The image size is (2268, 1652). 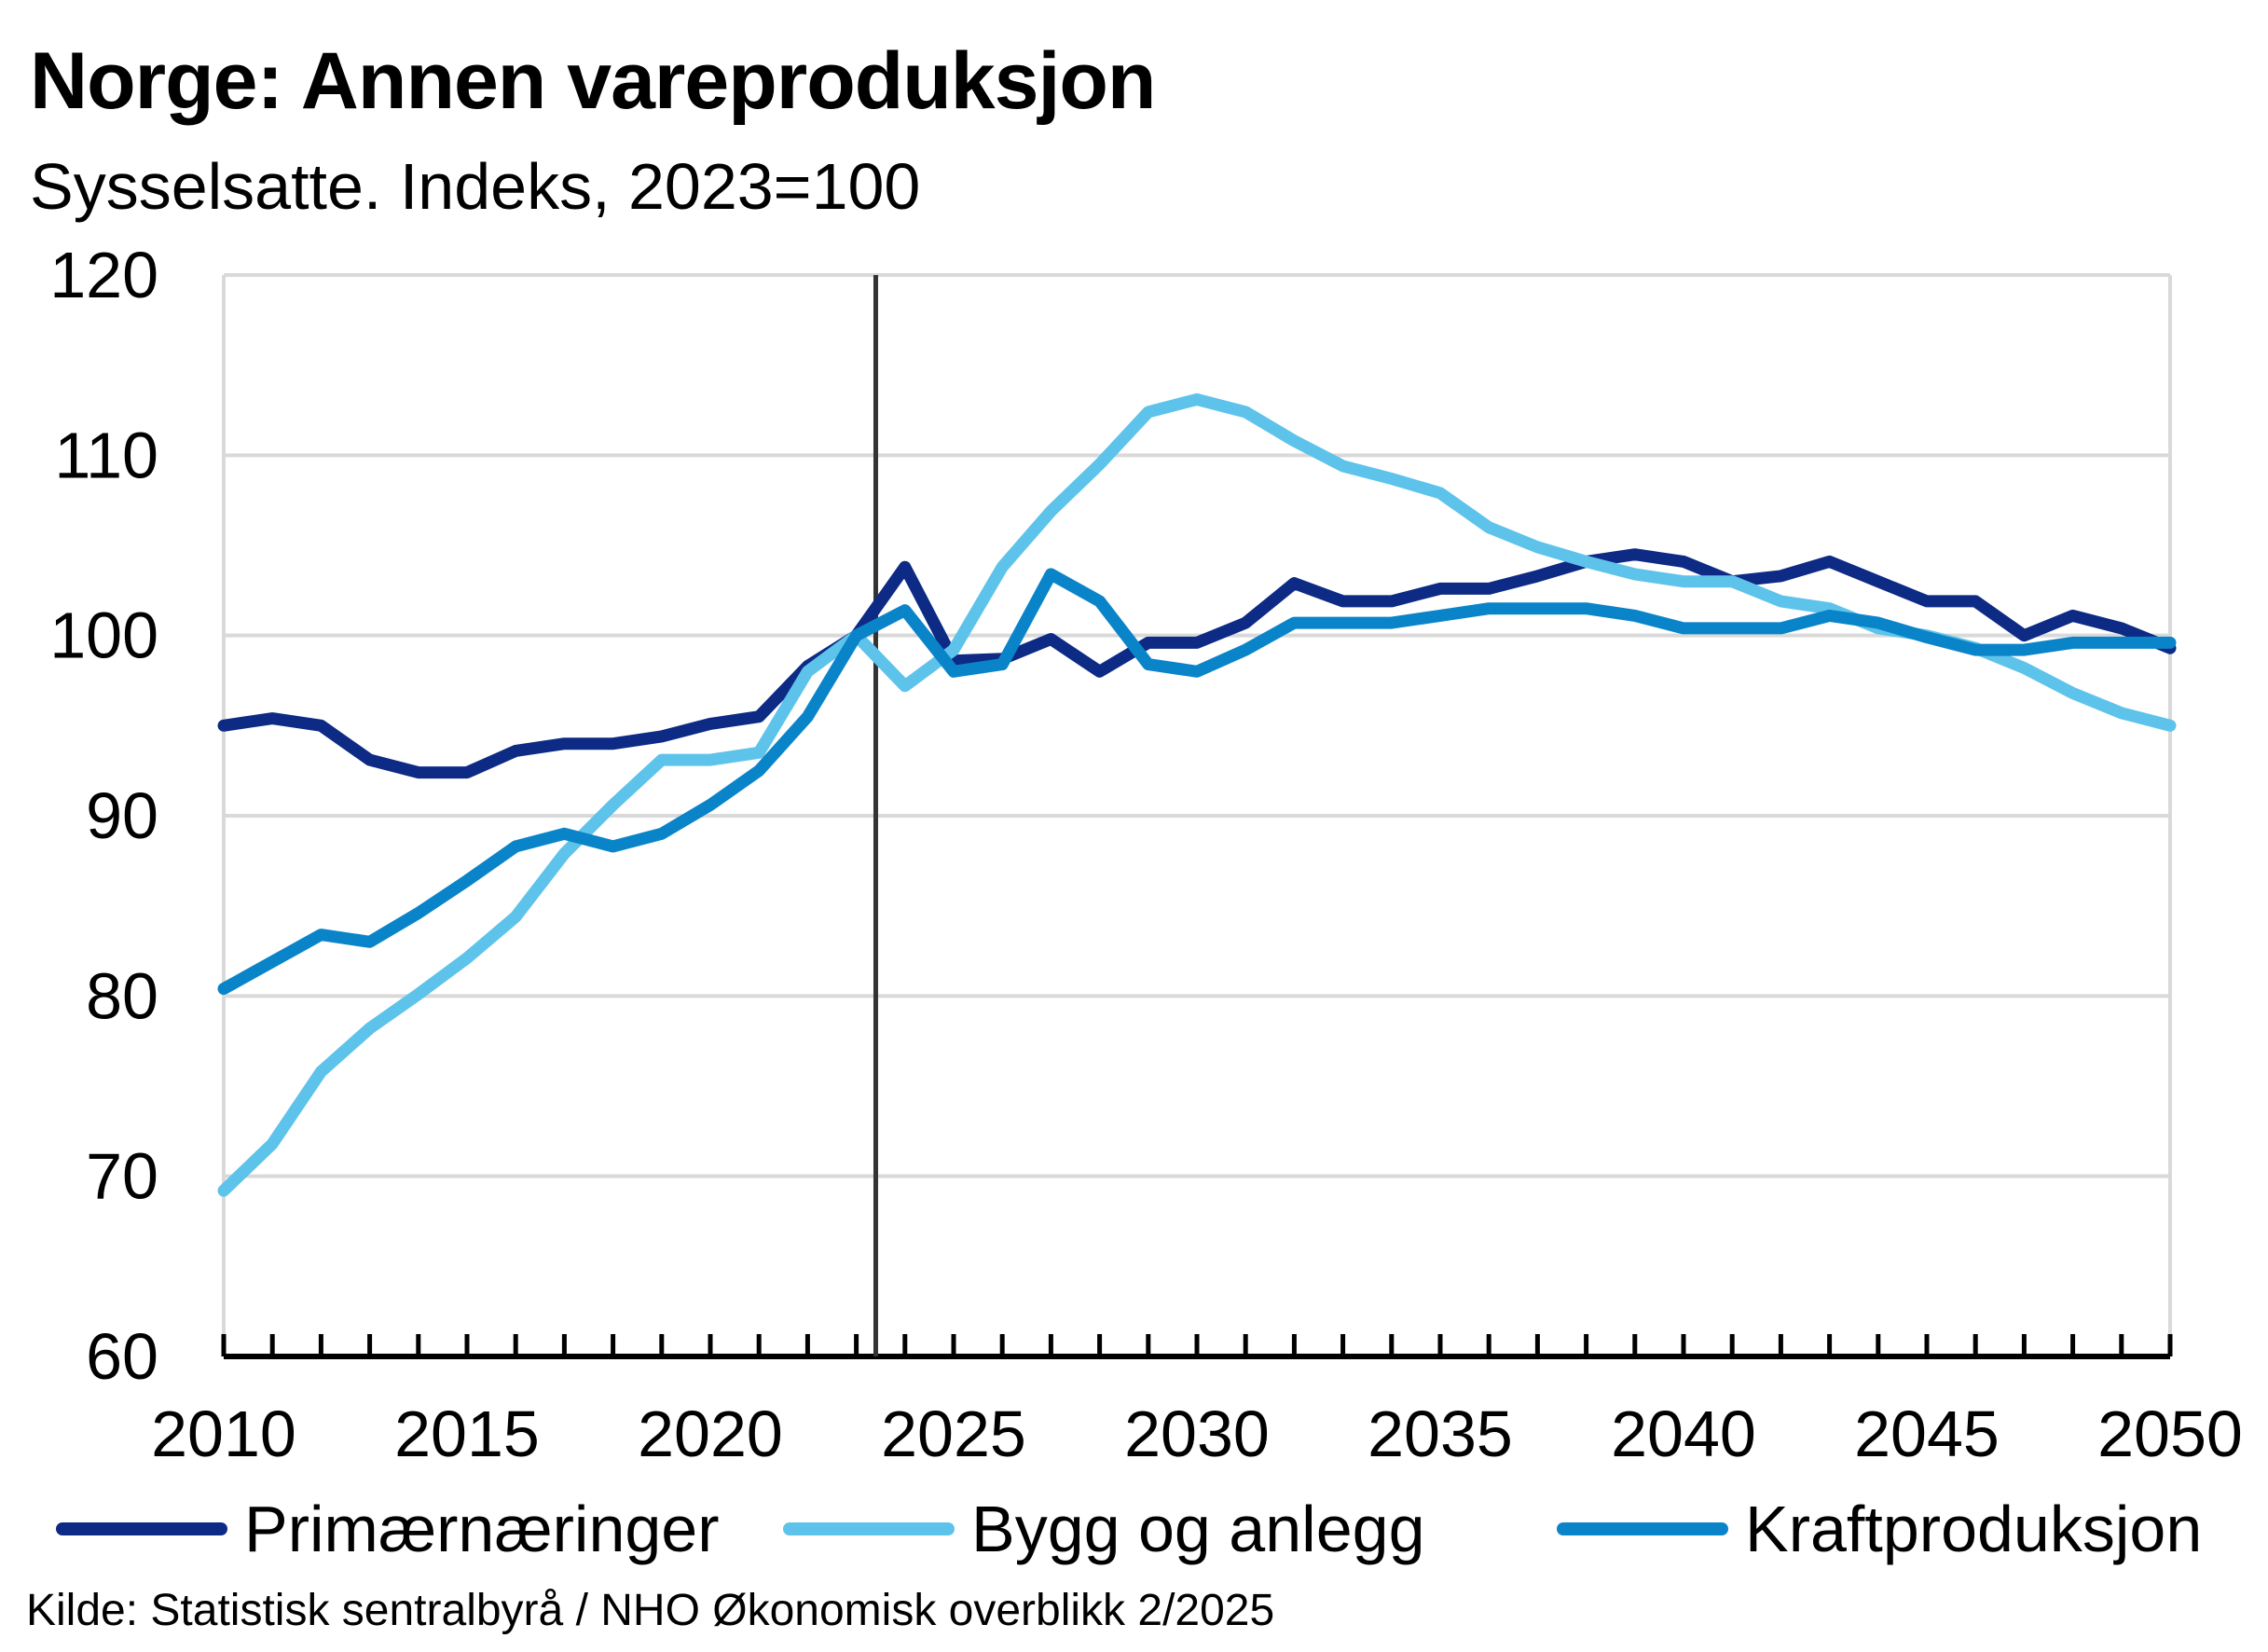 What do you see at coordinates (1974, 1529) in the screenshot?
I see `legend-label: Kraftproduksjon` at bounding box center [1974, 1529].